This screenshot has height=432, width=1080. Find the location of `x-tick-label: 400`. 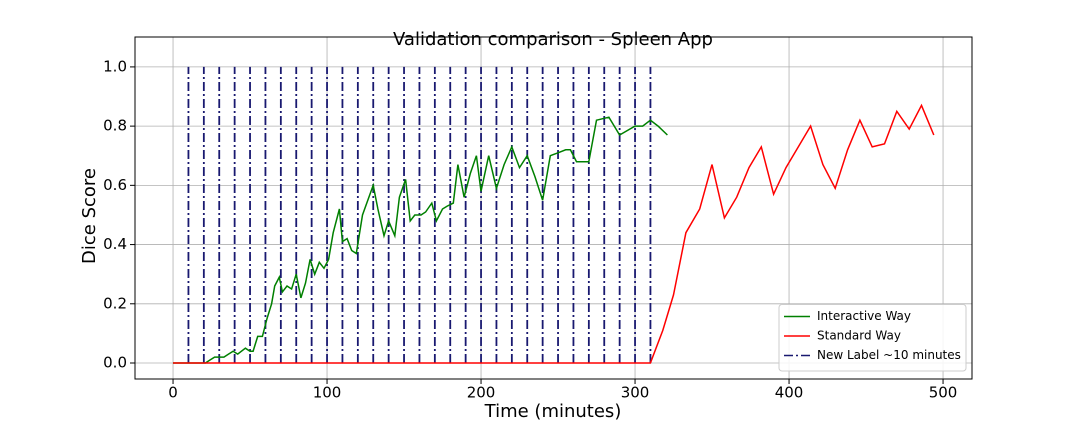

x-tick-label: 400 is located at coordinates (789, 393).